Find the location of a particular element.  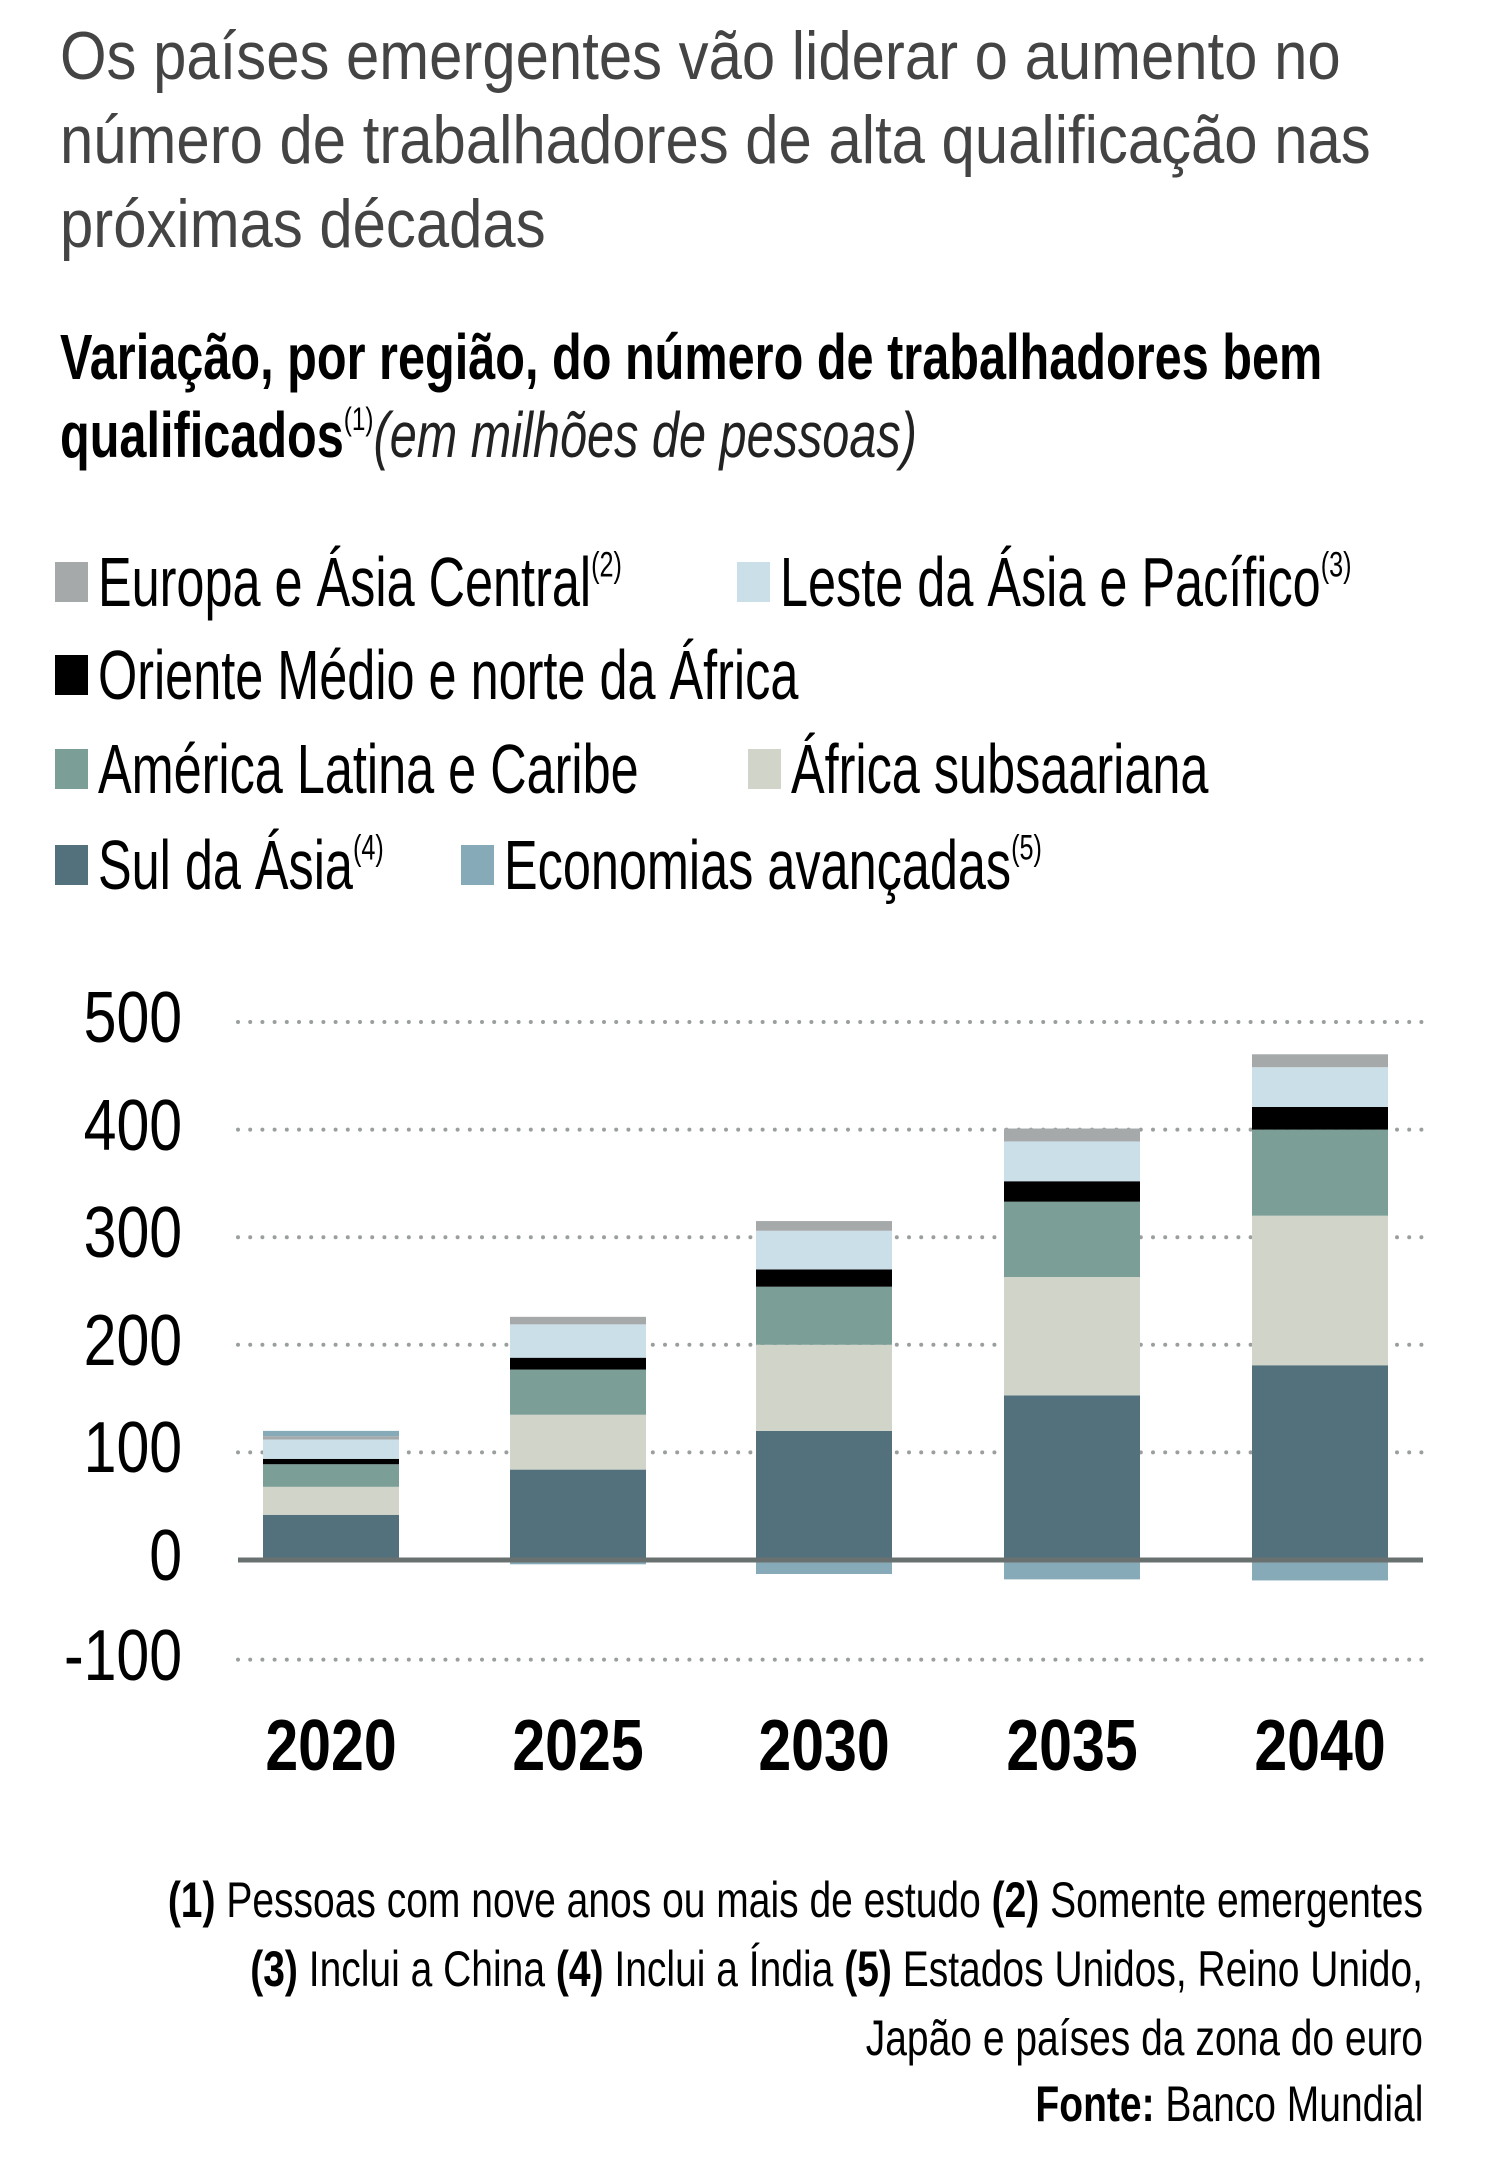

legend-label: África subsaariana is located at coordinates (1000, 769).